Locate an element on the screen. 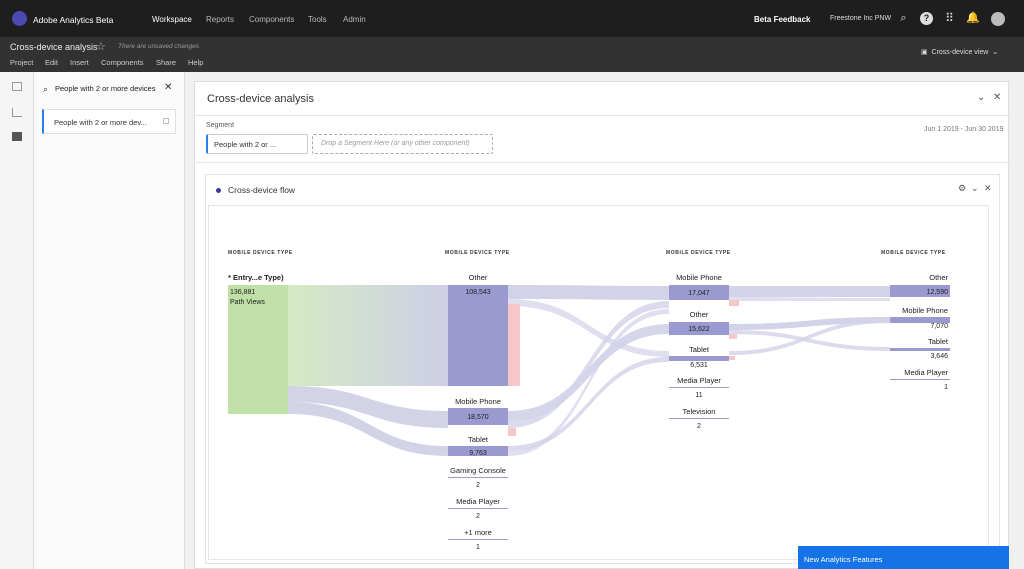 Image resolution: width=1024 pixels, height=569 pixels. node-label: Other is located at coordinates (938, 277).